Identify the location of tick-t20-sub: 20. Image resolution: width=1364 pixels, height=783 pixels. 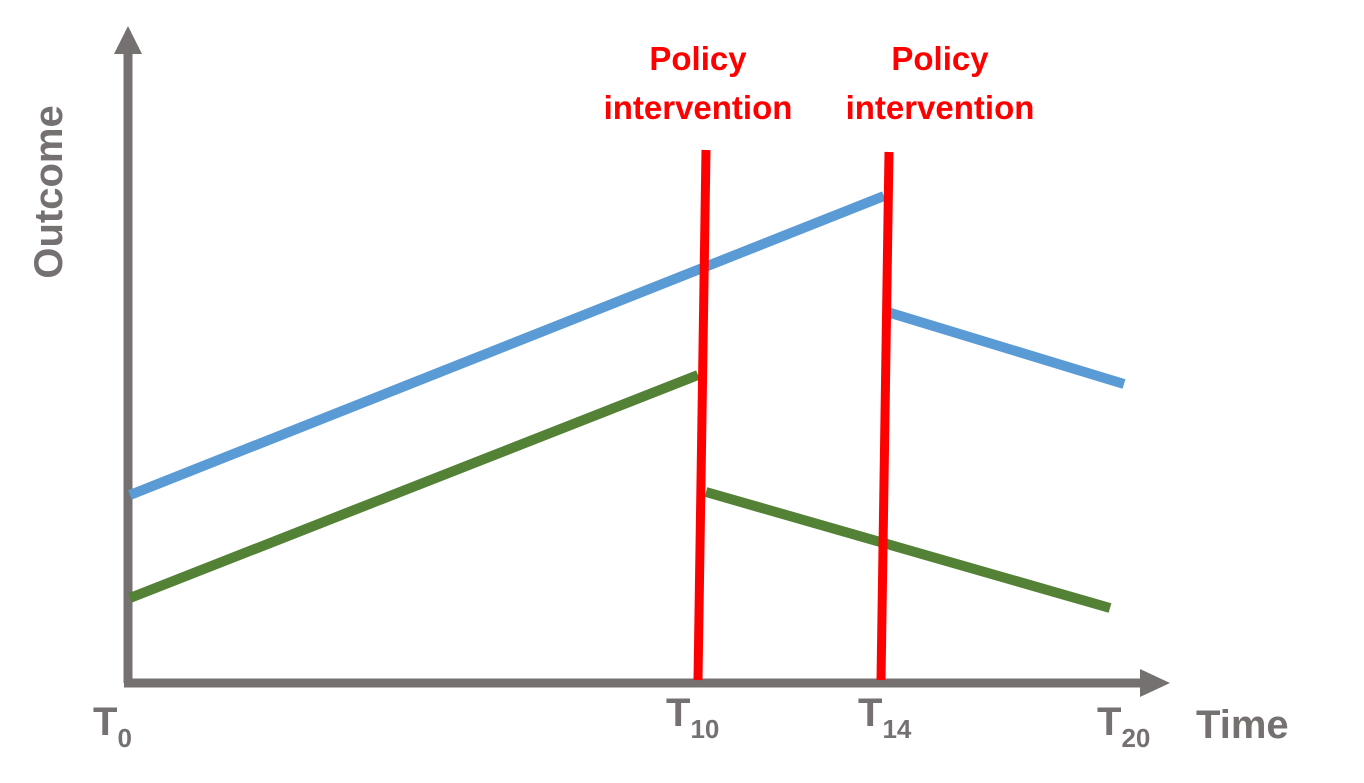
(1135, 738).